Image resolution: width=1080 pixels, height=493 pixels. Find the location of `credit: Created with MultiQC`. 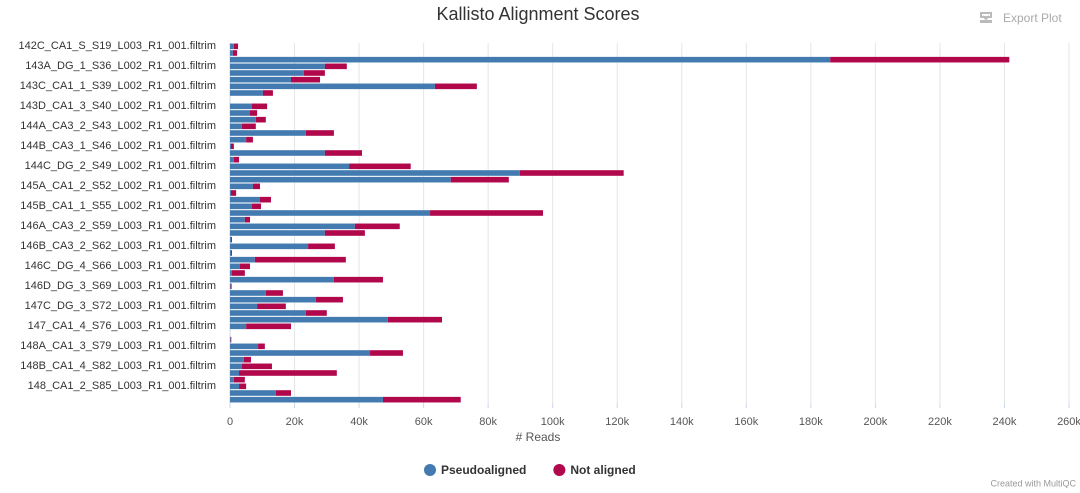

credit: Created with MultiQC is located at coordinates (1033, 483).